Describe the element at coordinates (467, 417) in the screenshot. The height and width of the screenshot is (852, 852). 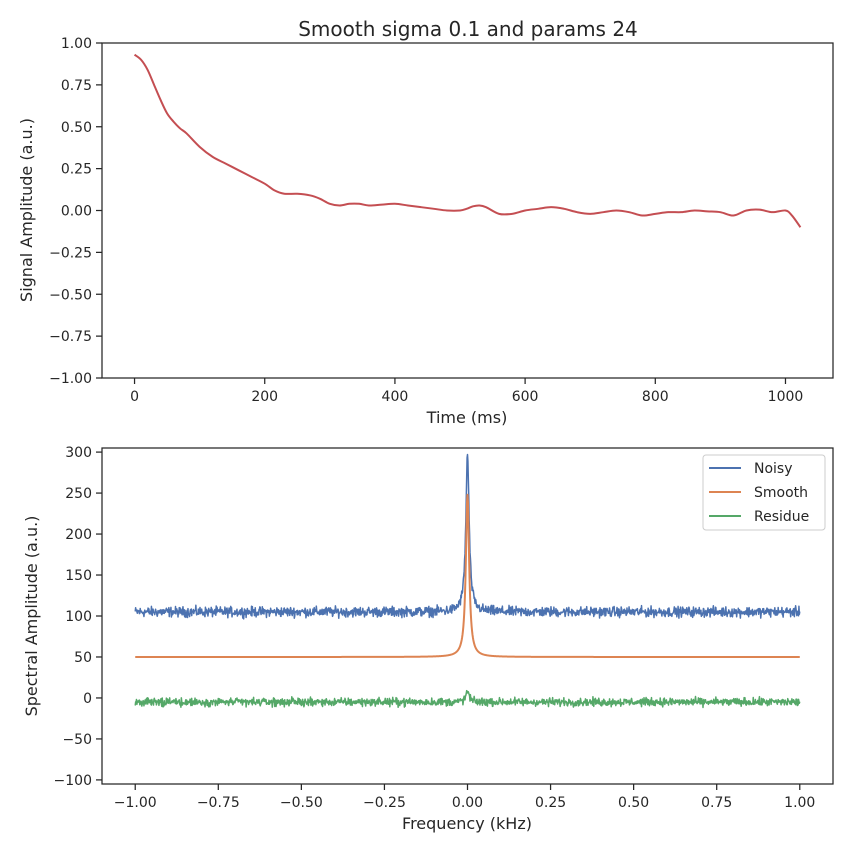
I see `signal-x-label: Time (ms)` at that location.